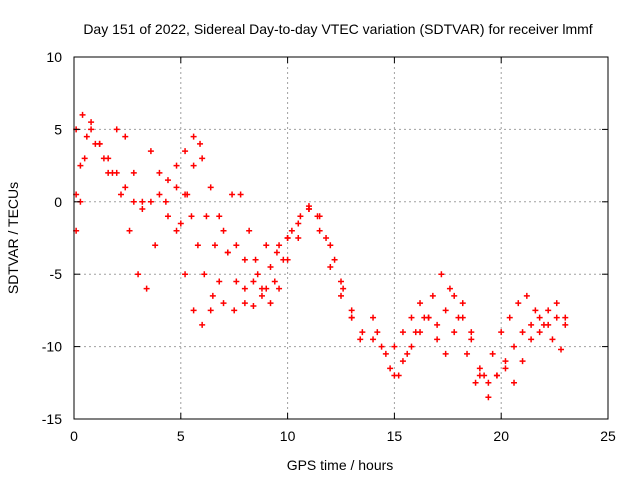  Describe the element at coordinates (74, 436) in the screenshot. I see `x-tick-label: 0` at that location.